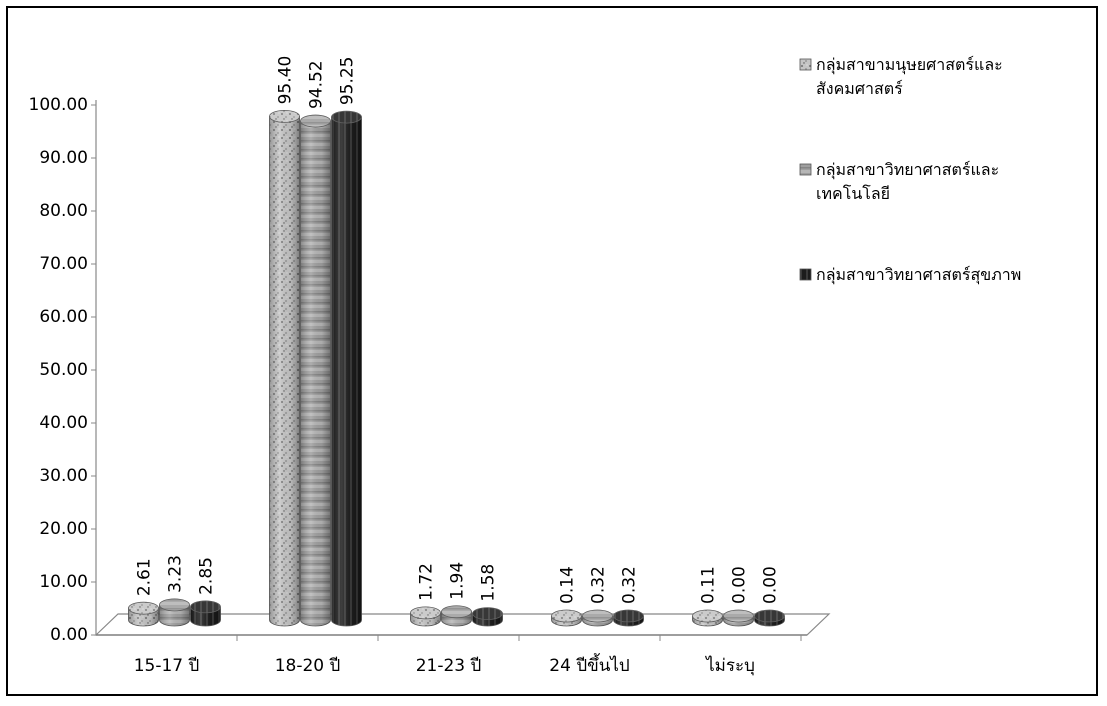  I want to click on x-tick-label: 24 ปีขึ้นไป, so click(589, 664).